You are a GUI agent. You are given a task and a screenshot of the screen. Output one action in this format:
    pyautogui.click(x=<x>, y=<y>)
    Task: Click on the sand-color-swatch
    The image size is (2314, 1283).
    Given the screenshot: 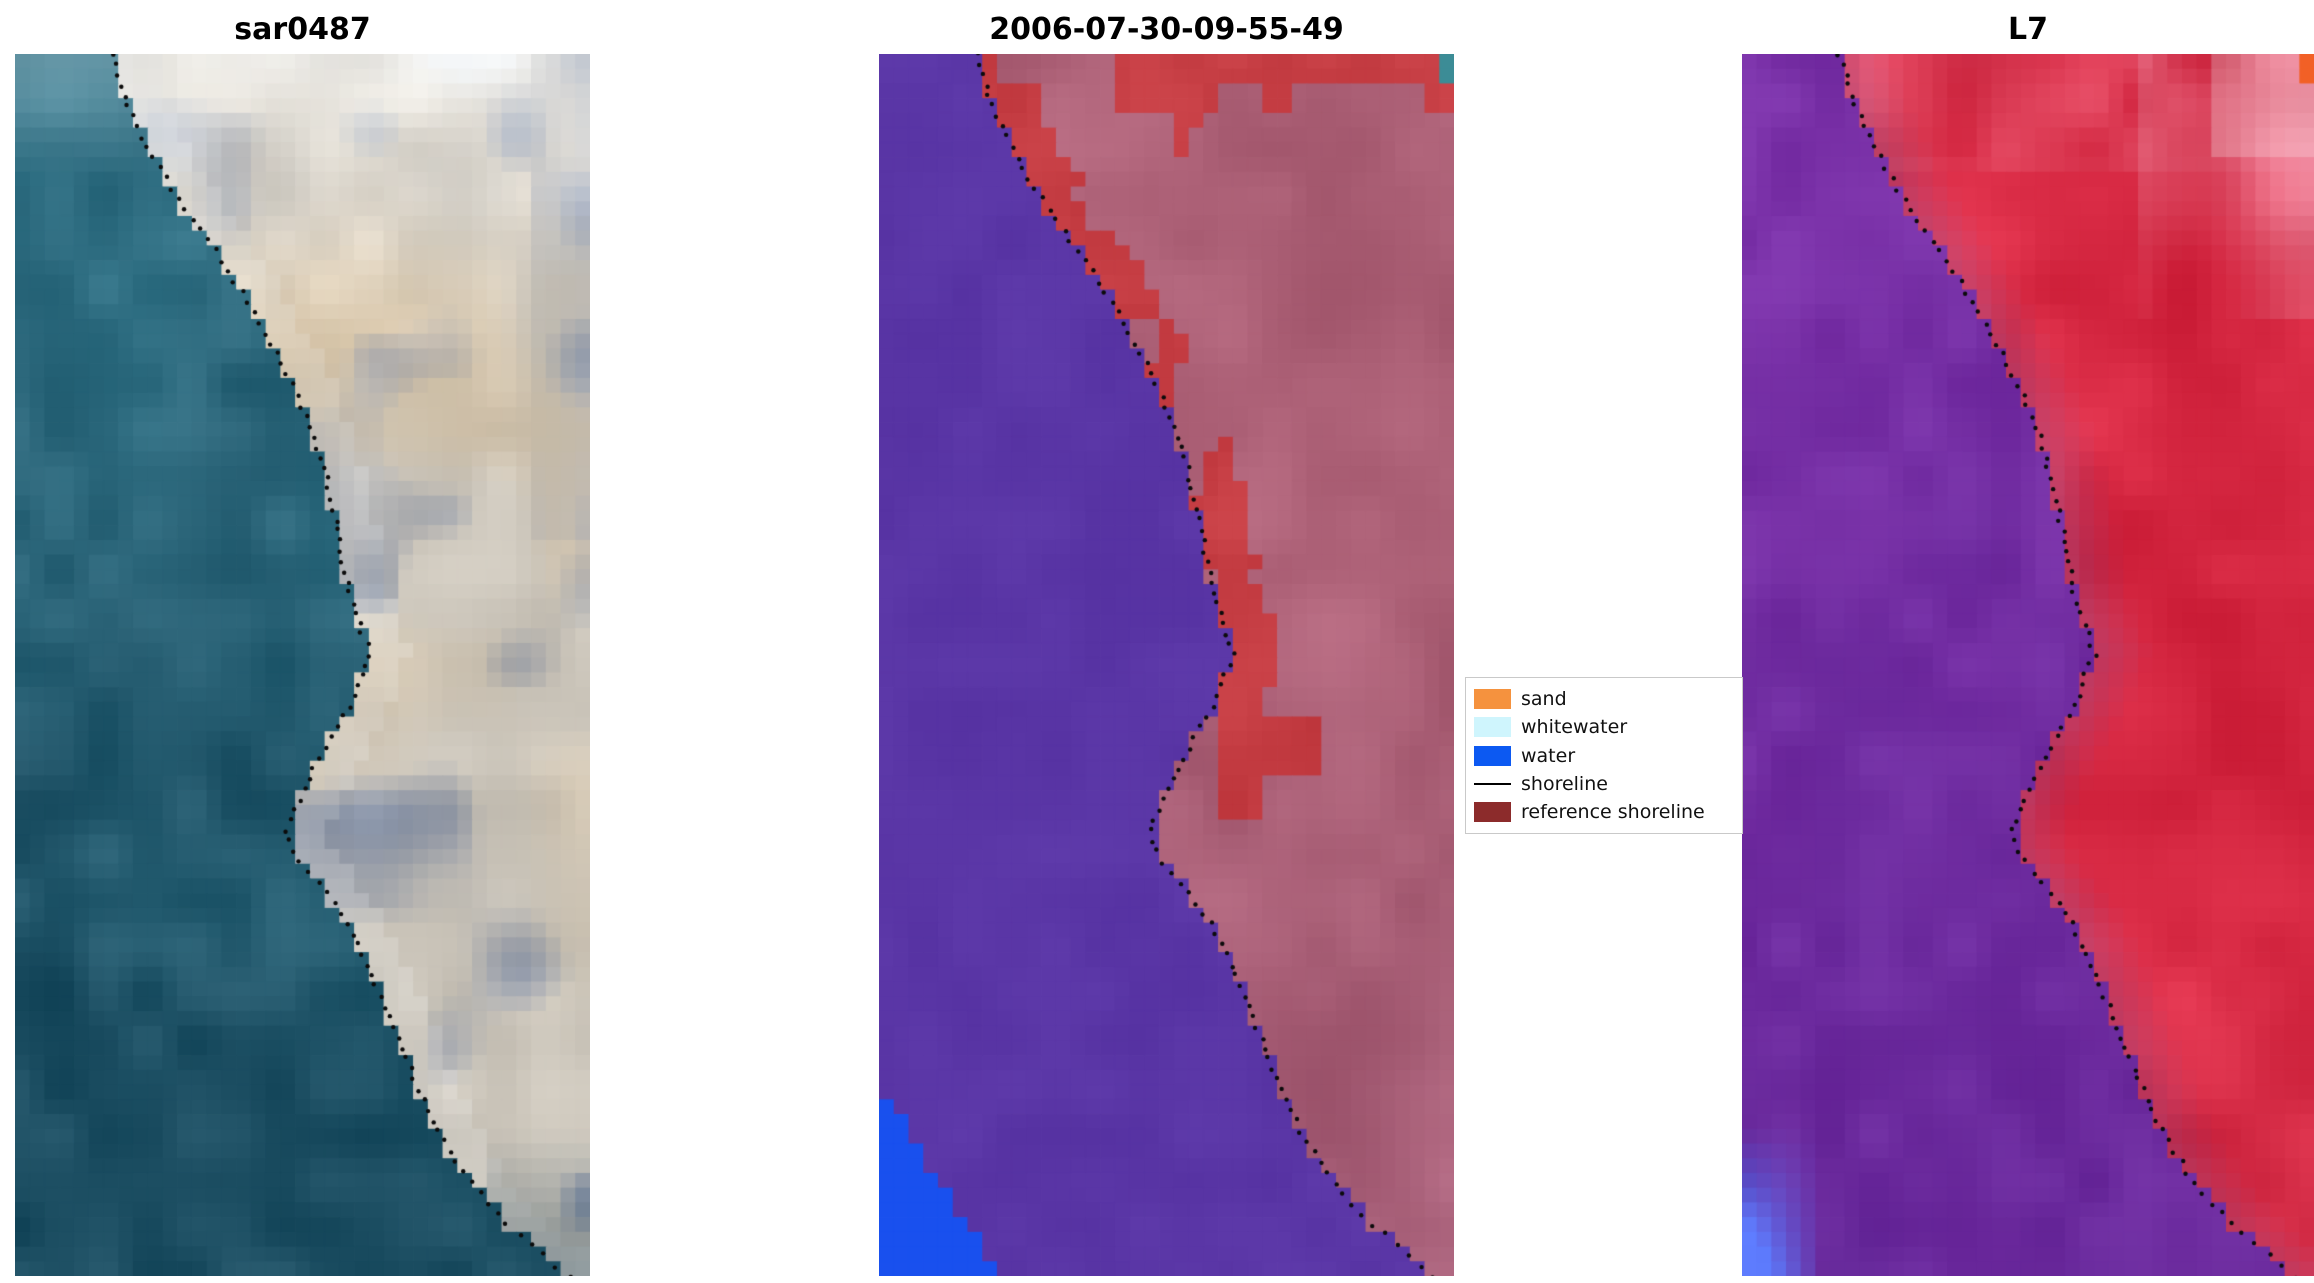 What is the action you would take?
    pyautogui.click(x=1492, y=699)
    